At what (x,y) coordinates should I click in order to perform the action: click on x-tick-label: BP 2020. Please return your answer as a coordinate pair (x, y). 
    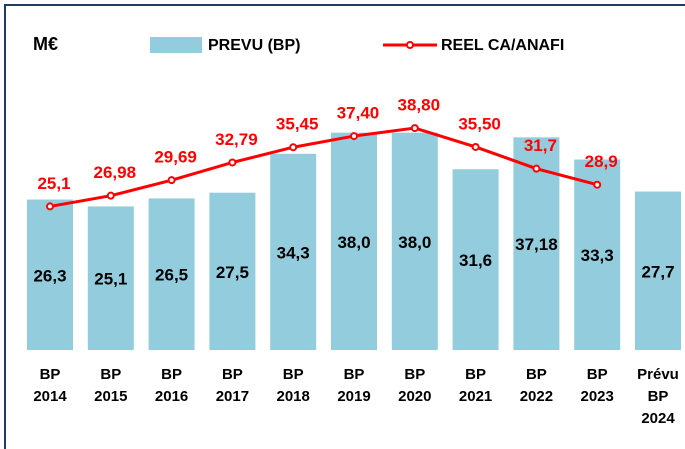
    Looking at the image, I should click on (415, 385).